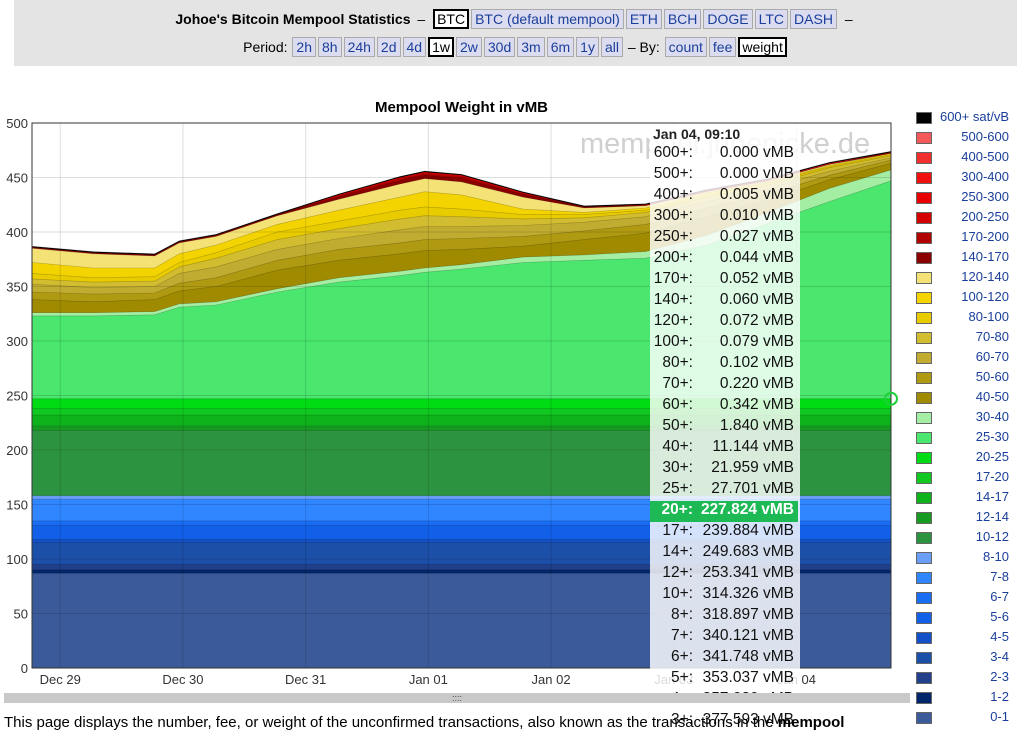  What do you see at coordinates (293, 19) in the screenshot?
I see `site-title: Johoe's Bitcoin Mempool Statistics` at bounding box center [293, 19].